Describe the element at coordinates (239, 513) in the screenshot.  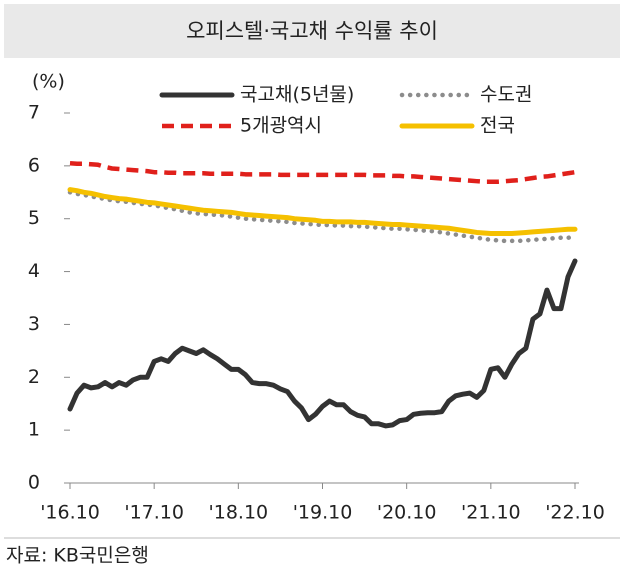
I see `x-tick-label: '18.10` at that location.